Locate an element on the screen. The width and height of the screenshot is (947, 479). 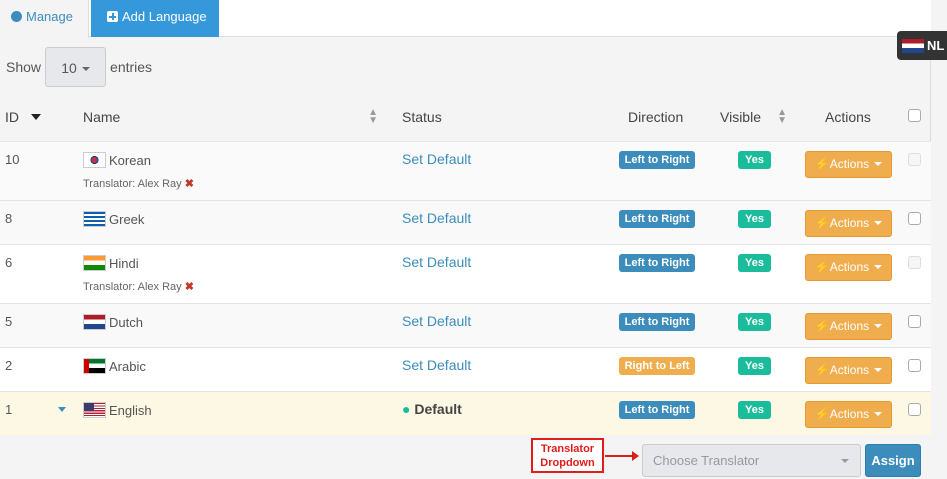
th-name-label: Name is located at coordinates (102, 117).